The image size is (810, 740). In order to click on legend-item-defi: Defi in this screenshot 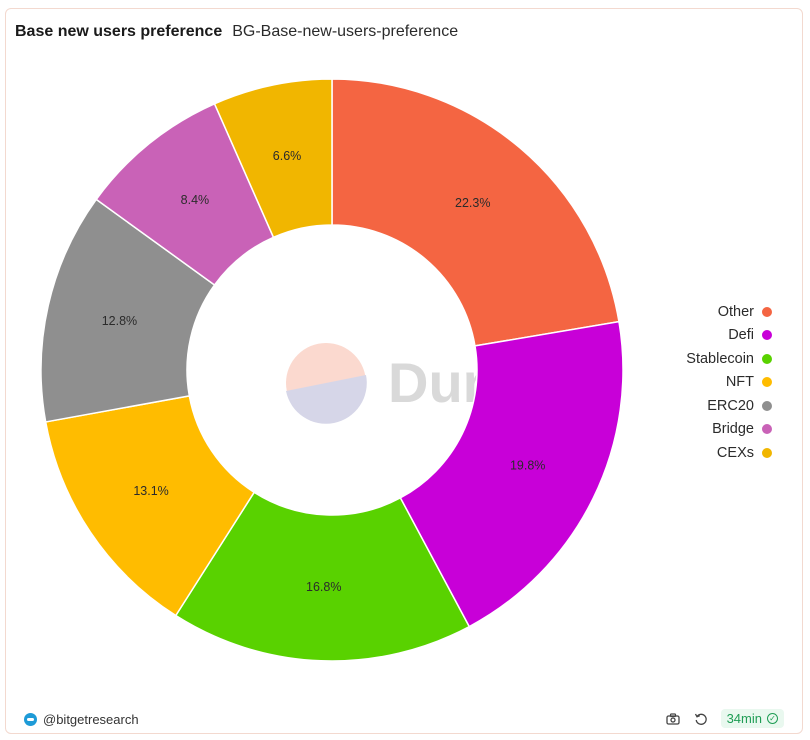, I will do `click(729, 336)`.